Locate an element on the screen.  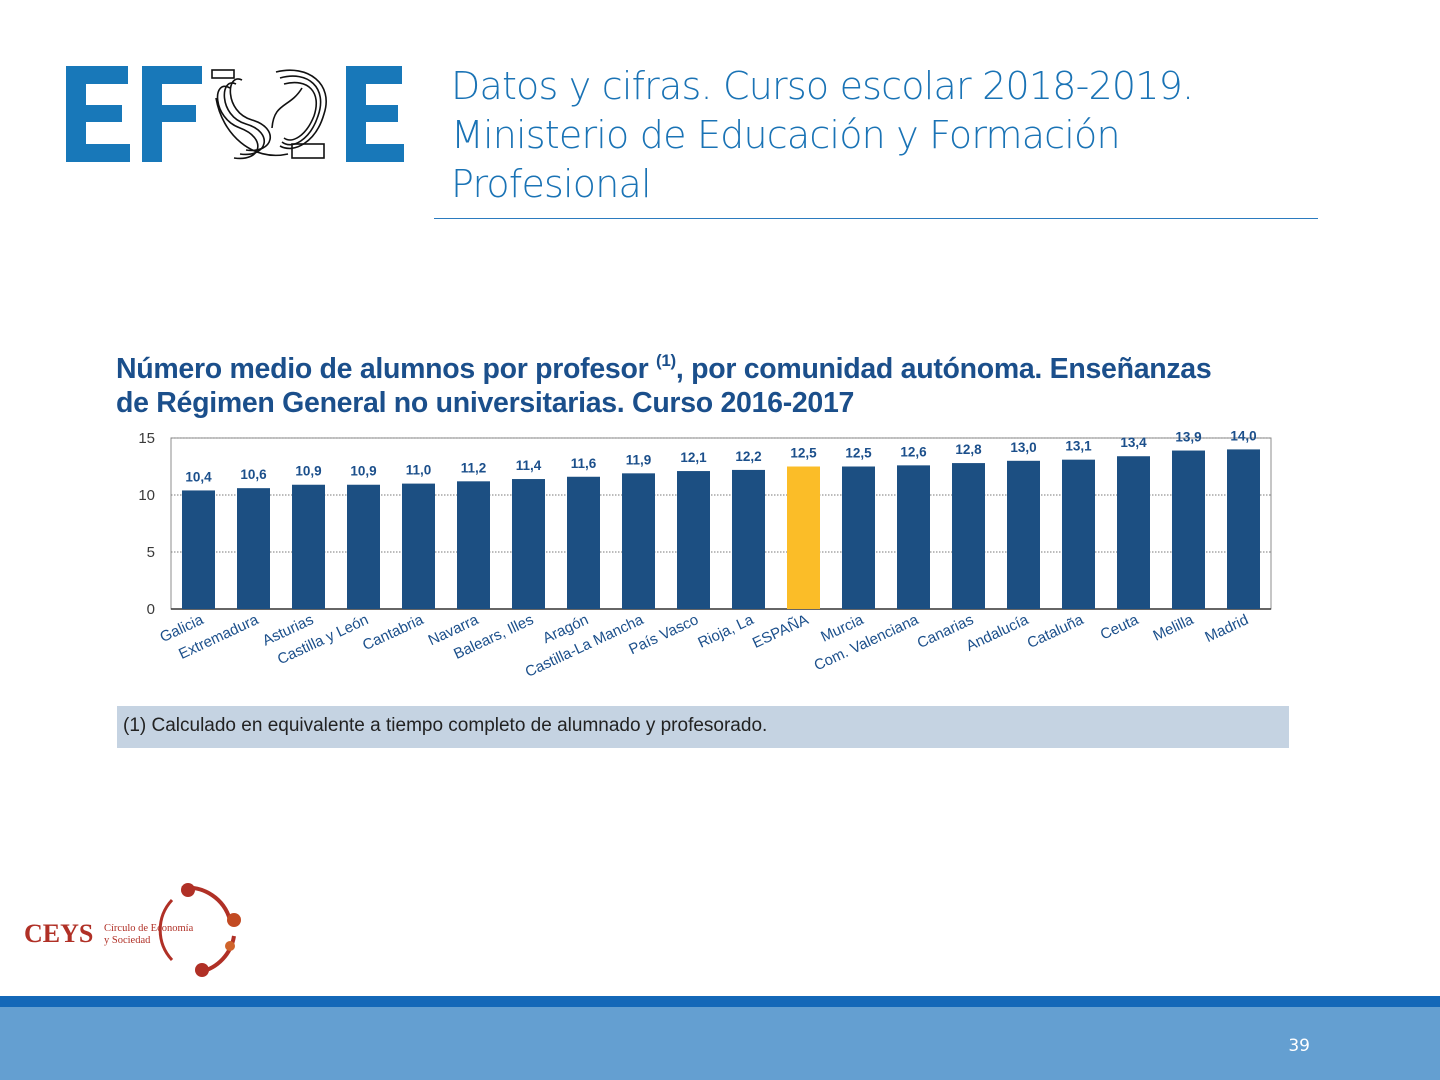
title-line-1: Datos y cifras. Curso escolar 2018-2019. is located at coordinates (822, 86).